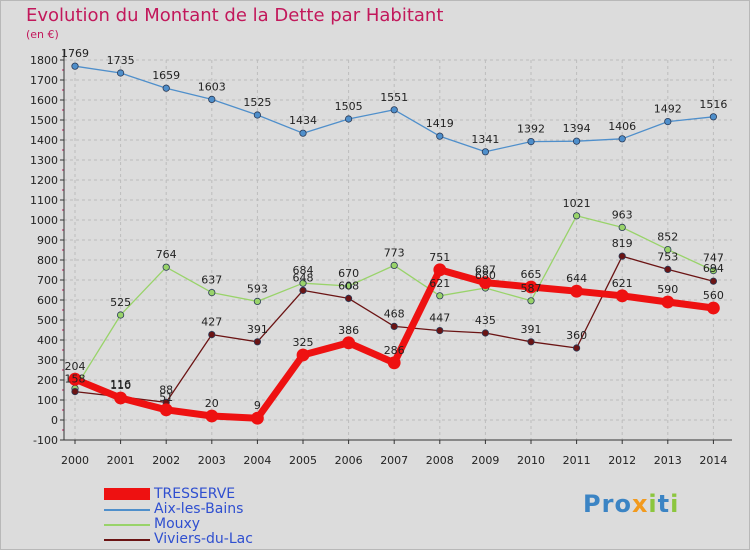 The image size is (750, 550). I want to click on data-label-aix-les-bains: 1659, so click(166, 75).